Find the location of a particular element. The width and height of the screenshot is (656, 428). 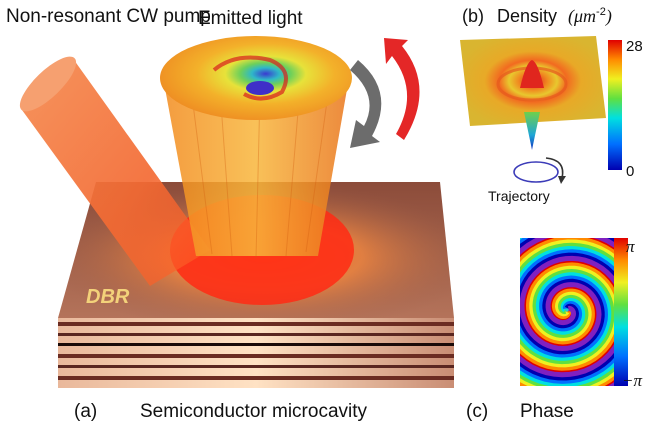

red-rotation-arrow is located at coordinates (402, 89).